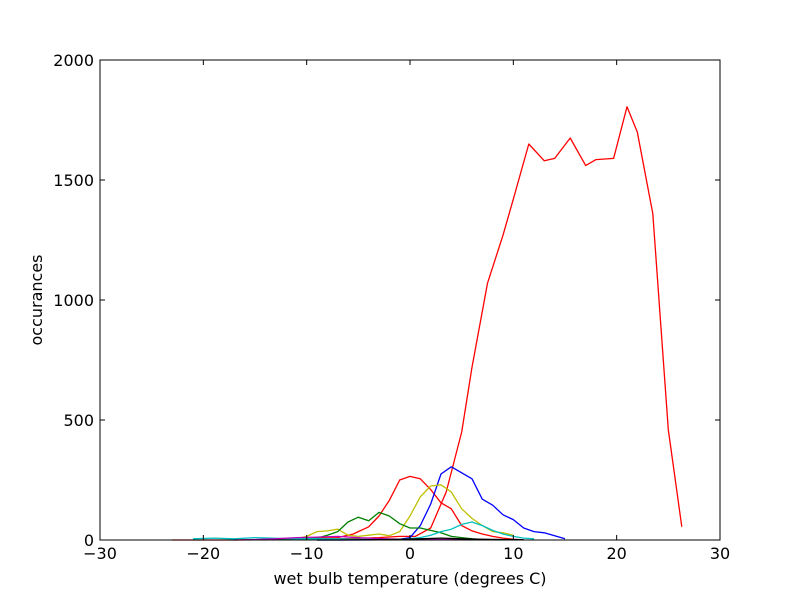  I want to click on y-tick-label: 0, so click(89, 540).